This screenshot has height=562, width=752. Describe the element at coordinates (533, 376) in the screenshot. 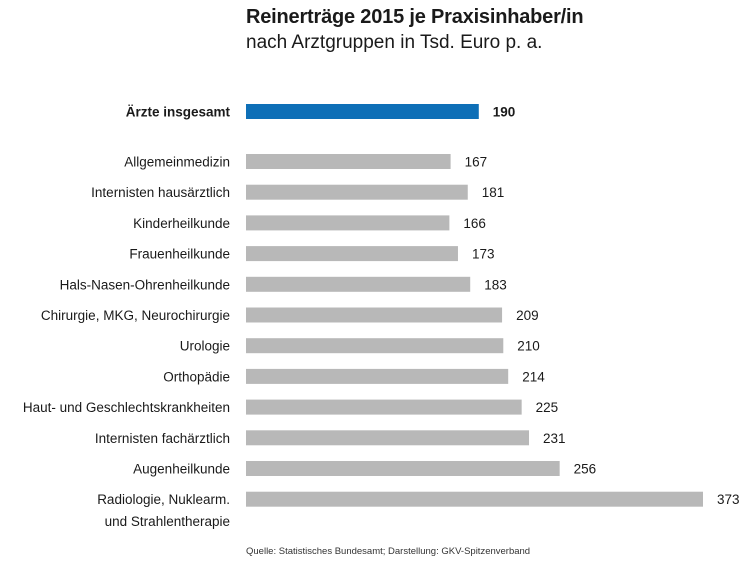

I see `value-label-8: 214` at that location.